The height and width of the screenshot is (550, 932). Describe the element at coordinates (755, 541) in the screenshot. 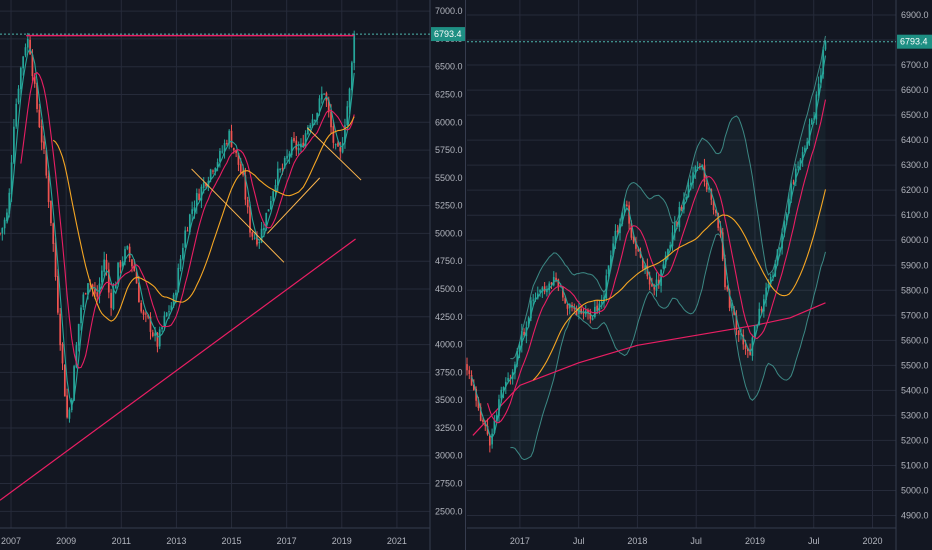

I see `x-tick-label: 2019` at that location.